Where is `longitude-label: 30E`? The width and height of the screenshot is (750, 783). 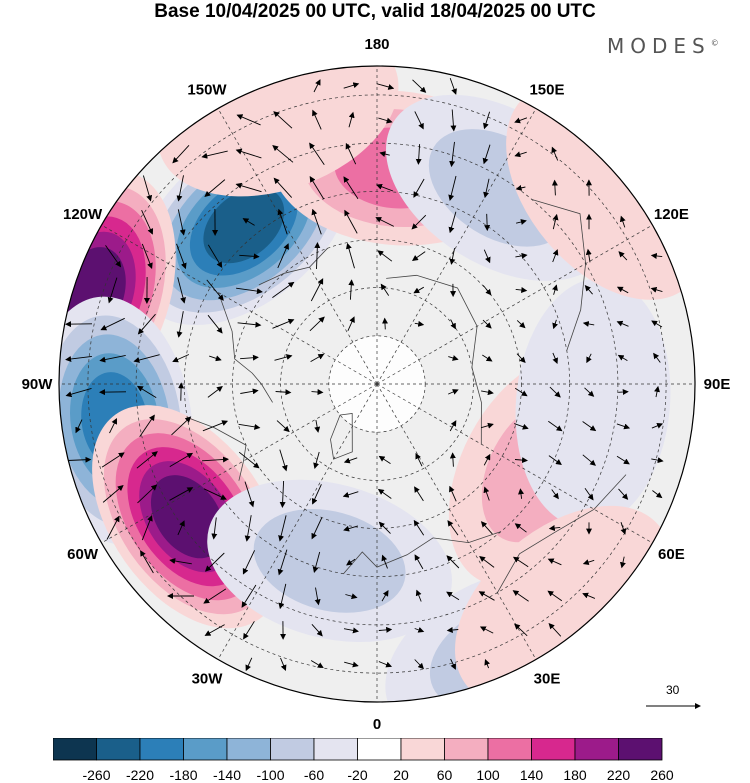
longitude-label: 30E is located at coordinates (547, 678).